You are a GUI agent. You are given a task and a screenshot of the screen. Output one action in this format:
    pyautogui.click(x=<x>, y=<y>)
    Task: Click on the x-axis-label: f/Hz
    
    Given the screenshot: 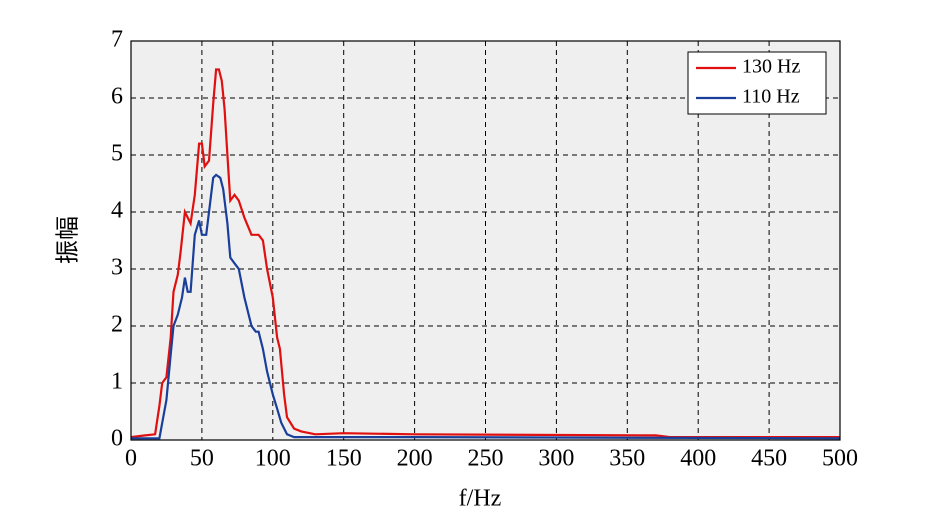 What is the action you would take?
    pyautogui.click(x=480, y=499)
    